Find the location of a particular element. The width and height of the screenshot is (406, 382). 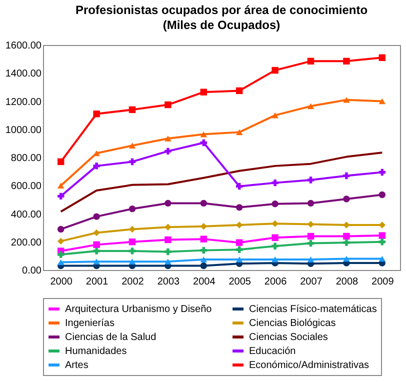

y-tick-label: 1400.00 is located at coordinates (23, 74).